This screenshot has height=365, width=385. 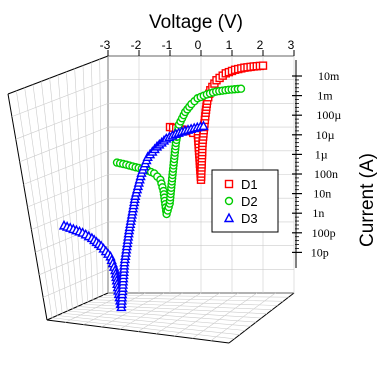 I want to click on legend-label-d3: D3, so click(x=249, y=218).